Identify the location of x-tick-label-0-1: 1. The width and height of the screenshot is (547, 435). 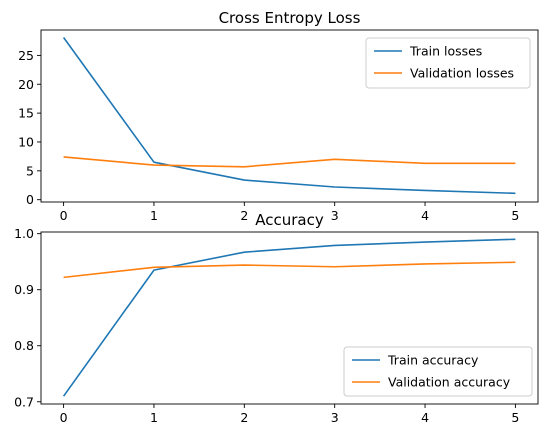
(154, 215).